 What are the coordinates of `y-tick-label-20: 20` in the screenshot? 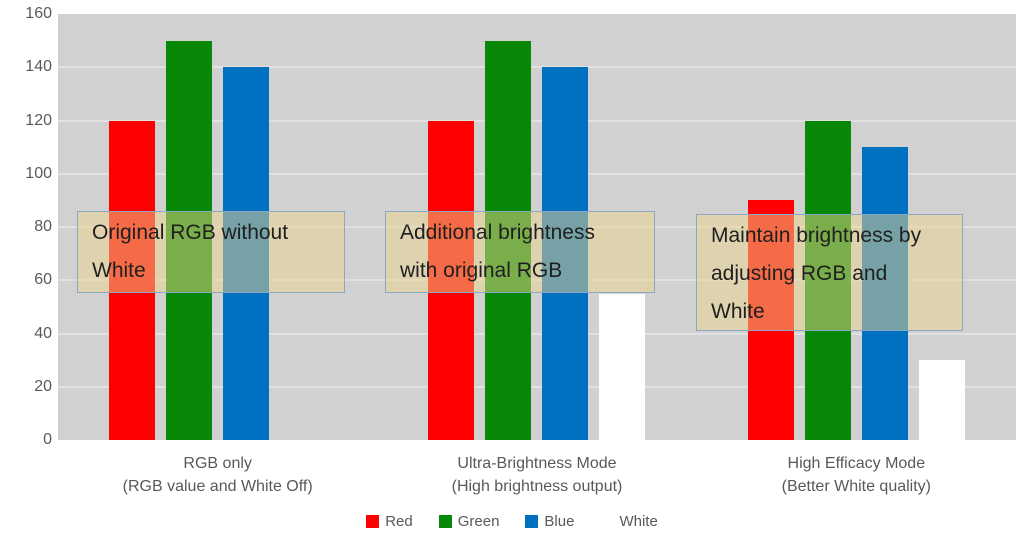 It's located at (43, 386).